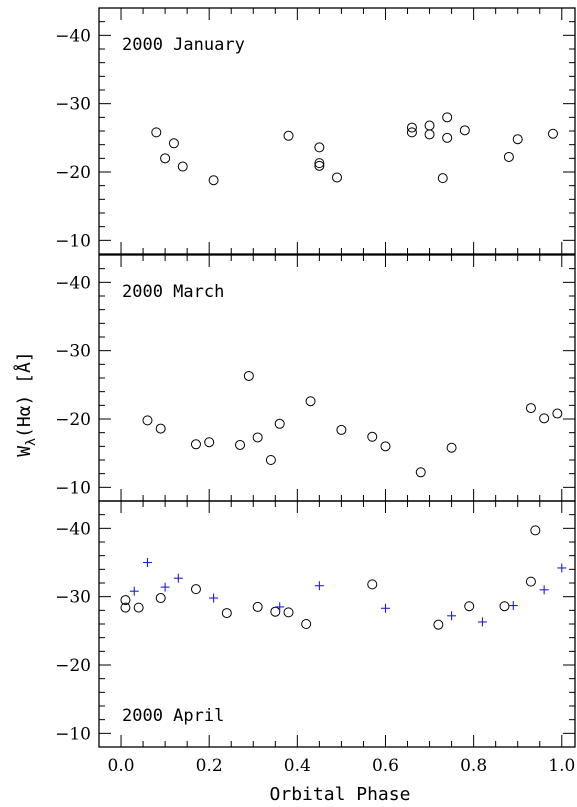 The width and height of the screenshot is (577, 807). I want to click on x-axis-label: Orbital Phase, so click(340, 794).